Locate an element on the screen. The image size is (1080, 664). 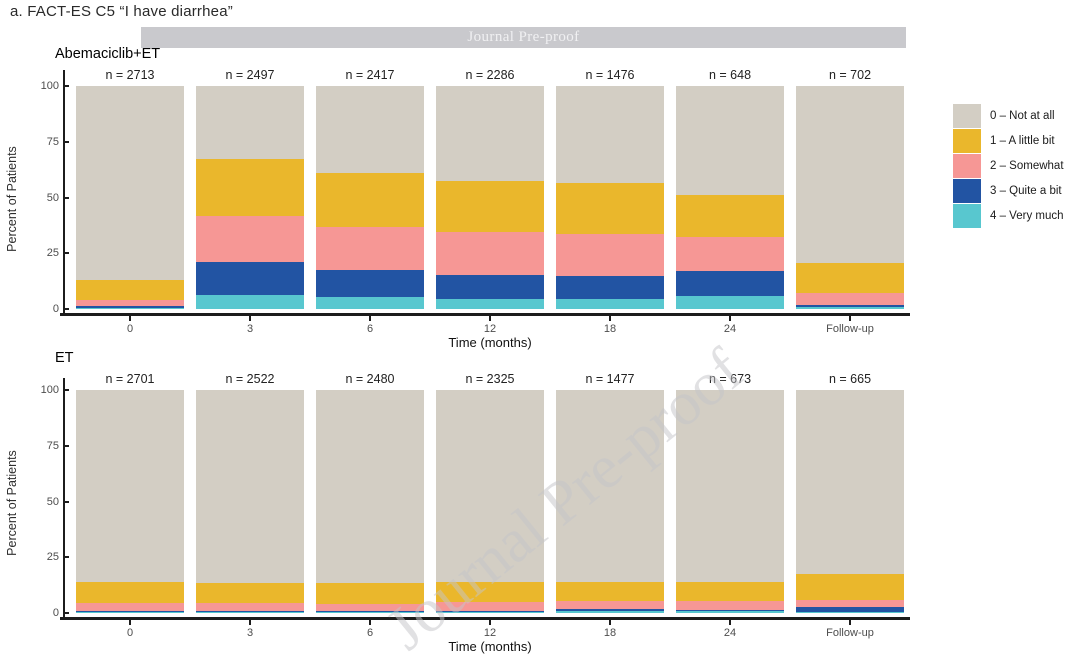
n-label: n = 673 is located at coordinates (730, 379).